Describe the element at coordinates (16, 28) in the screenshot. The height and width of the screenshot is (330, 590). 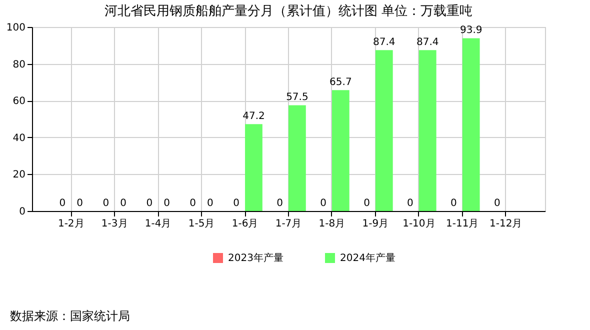
I see `y-tick-label: 100` at that location.